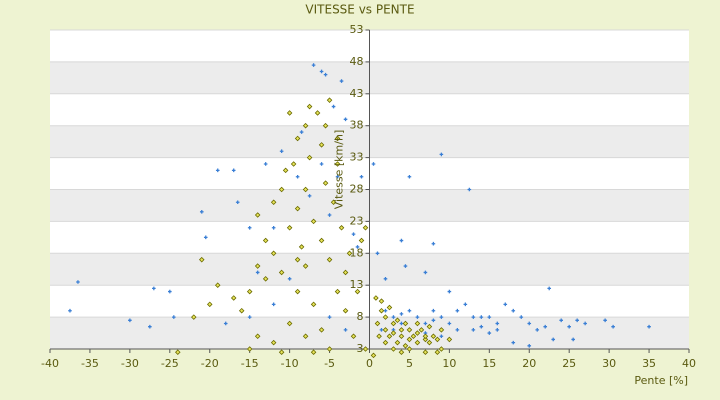  What do you see at coordinates (359, 10) in the screenshot?
I see `chart-title: VITESSE vs PENTE` at bounding box center [359, 10].